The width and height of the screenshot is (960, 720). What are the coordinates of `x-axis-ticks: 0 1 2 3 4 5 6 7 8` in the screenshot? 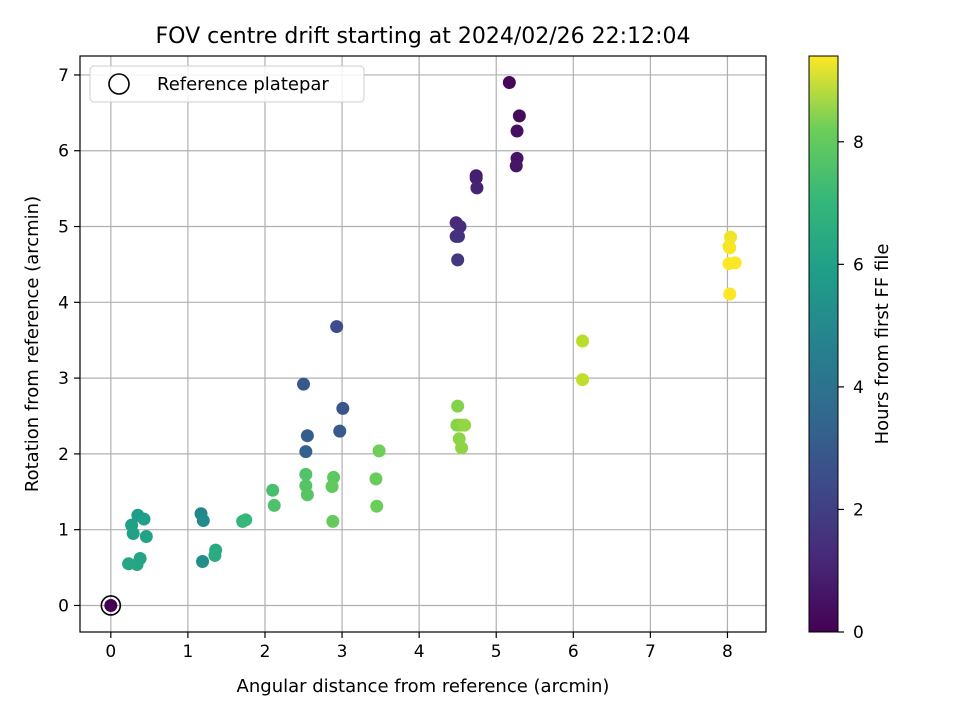 It's located at (419, 647).